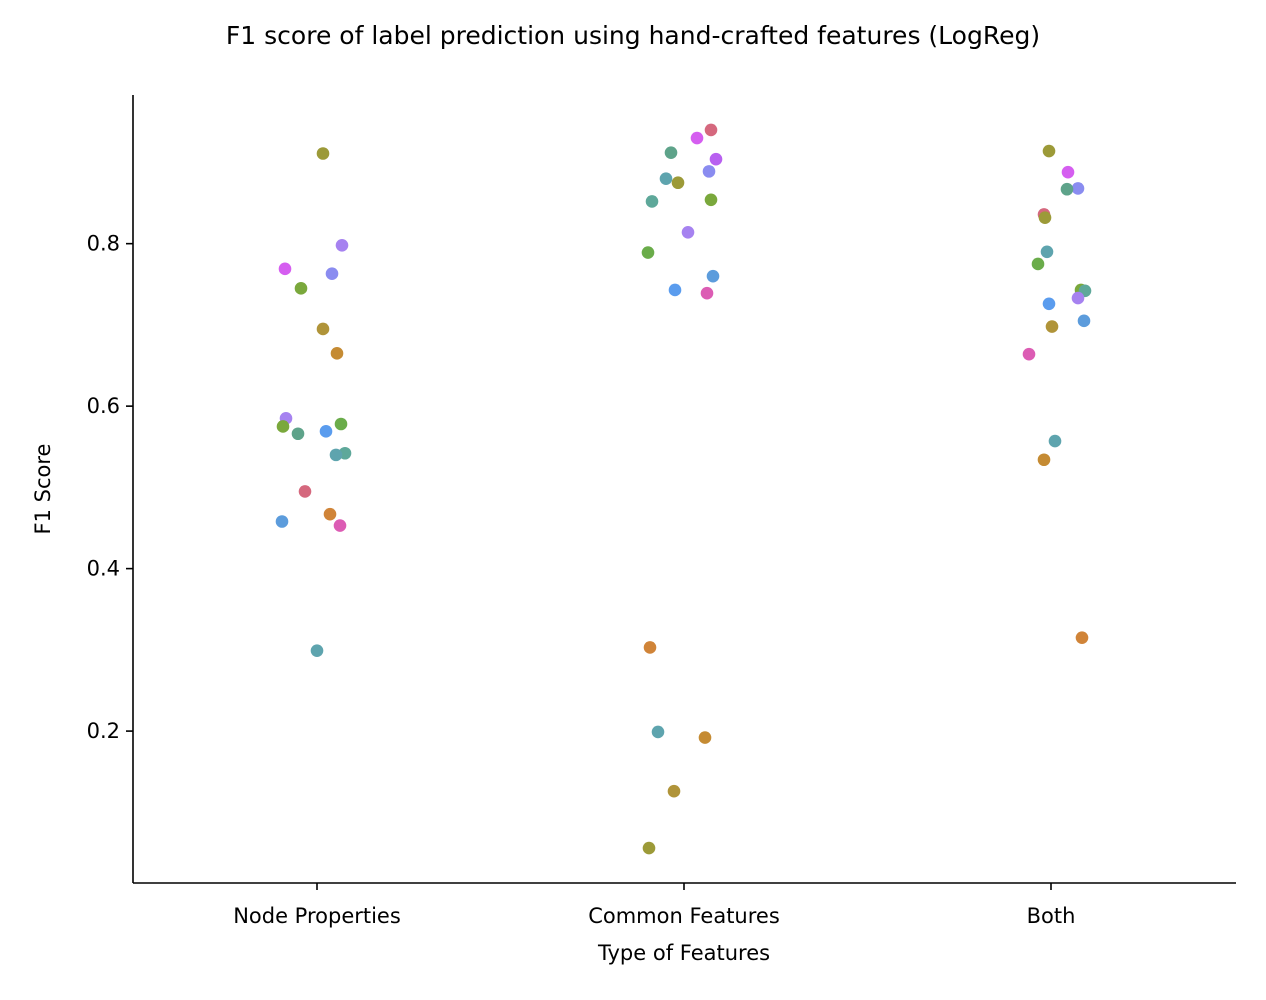 This screenshot has height=1000, width=1266. I want to click on x-axis-label: Type of Features, so click(683, 953).